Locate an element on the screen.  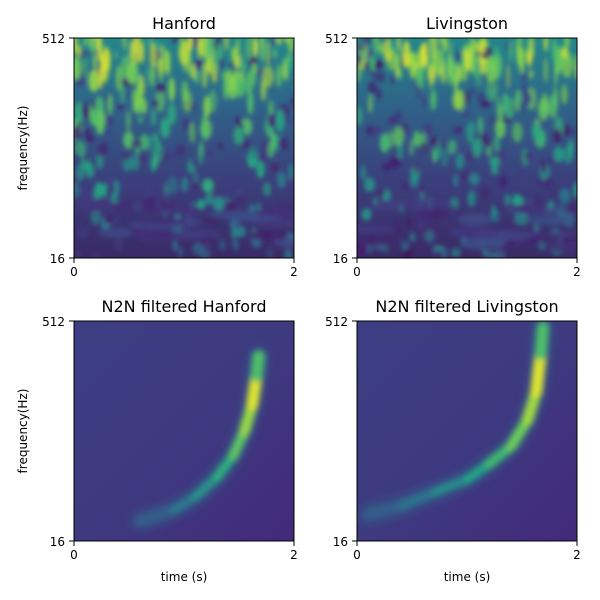
panel-title: N2N filtered Hanford is located at coordinates (183, 306).